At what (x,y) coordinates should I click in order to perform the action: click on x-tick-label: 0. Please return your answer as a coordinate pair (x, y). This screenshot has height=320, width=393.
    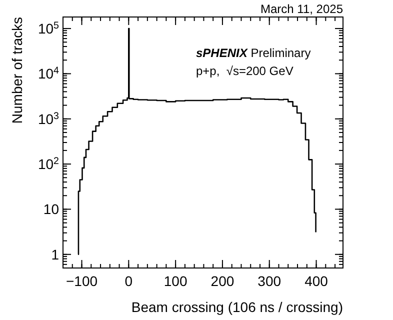
    Looking at the image, I should click on (128, 281).